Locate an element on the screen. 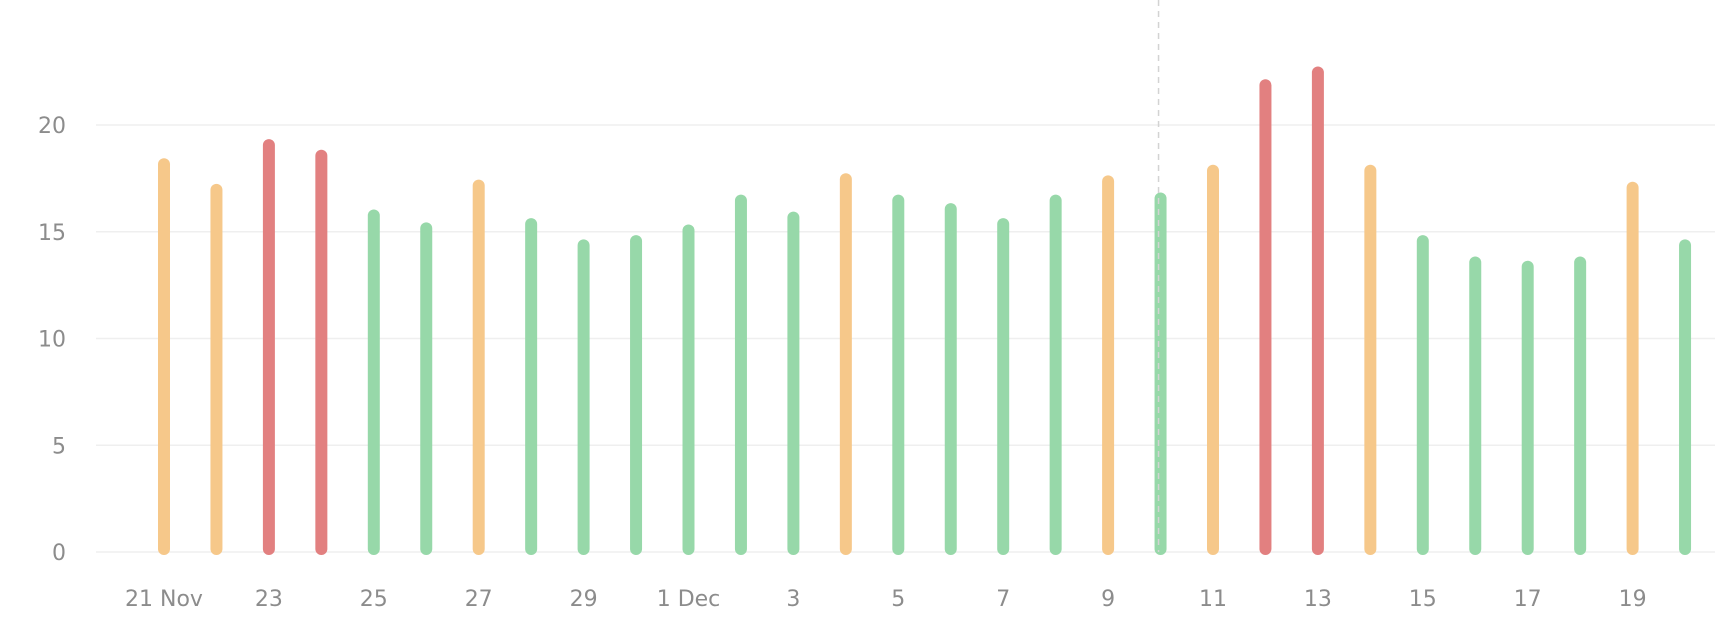  x-tick-label: 5 is located at coordinates (898, 599).